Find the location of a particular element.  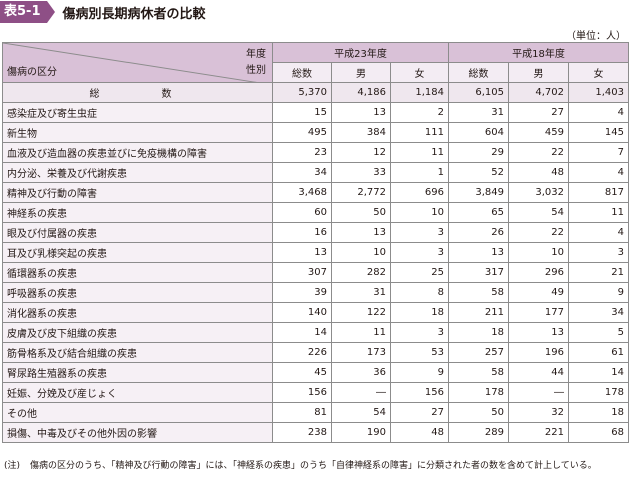

value-cell: 36 is located at coordinates (361, 372).